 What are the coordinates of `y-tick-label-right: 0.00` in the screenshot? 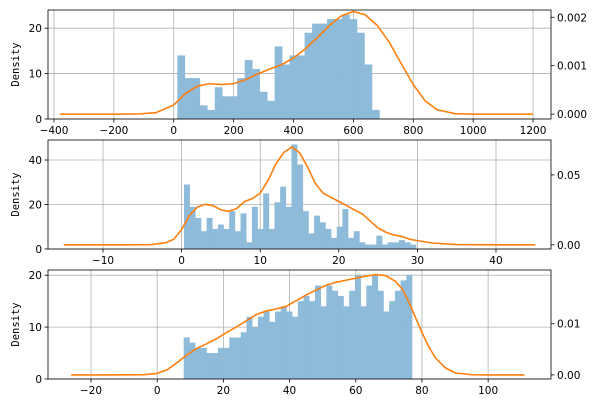 It's located at (568, 246).